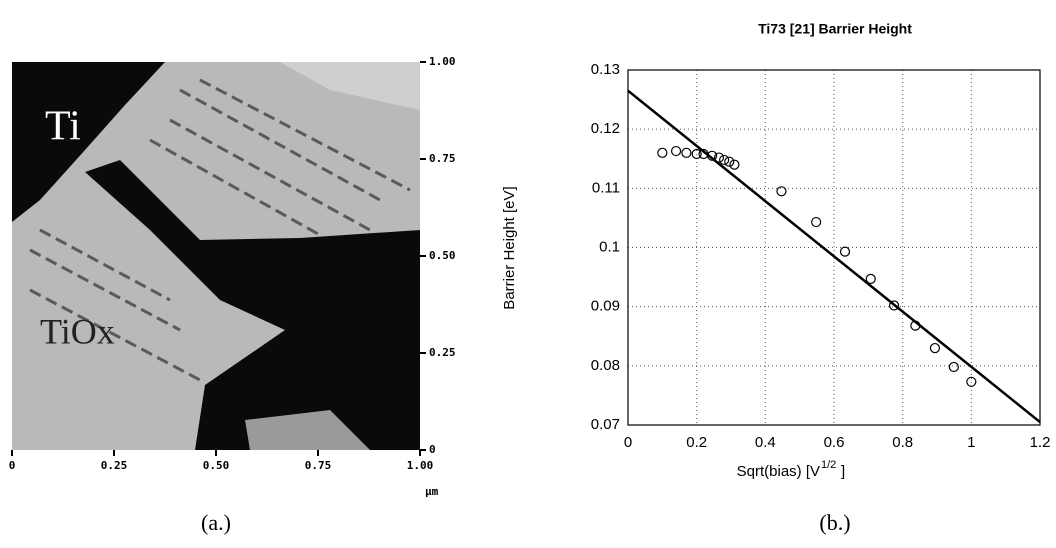 The width and height of the screenshot is (1056, 548). I want to click on y-tick-label: 0.25, so click(442, 352).